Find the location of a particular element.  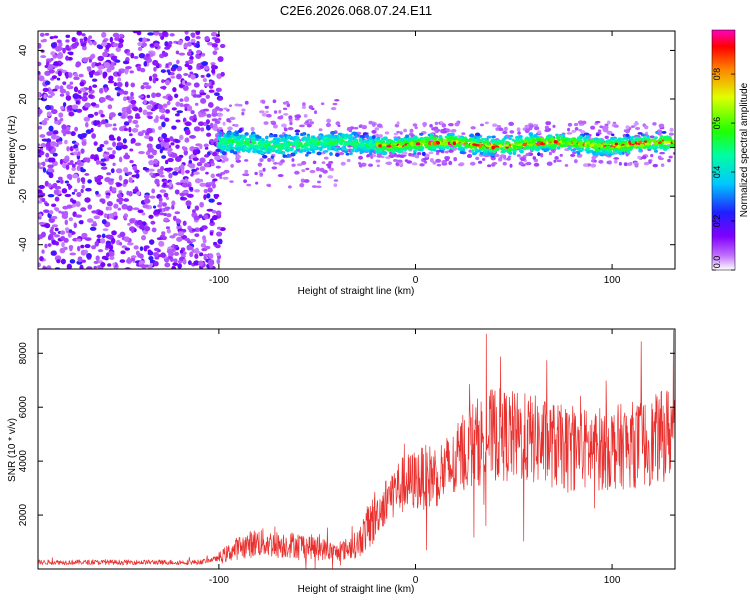

snr-x-label: Height of straight line (km) is located at coordinates (356, 589).